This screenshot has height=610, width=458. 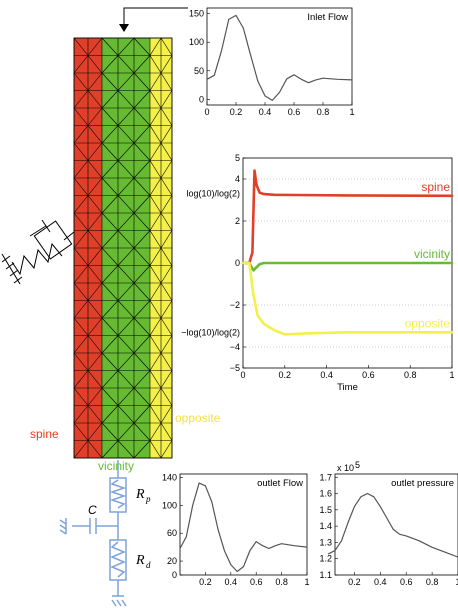 I want to click on chart-title: outlet pressure, so click(x=422, y=483).